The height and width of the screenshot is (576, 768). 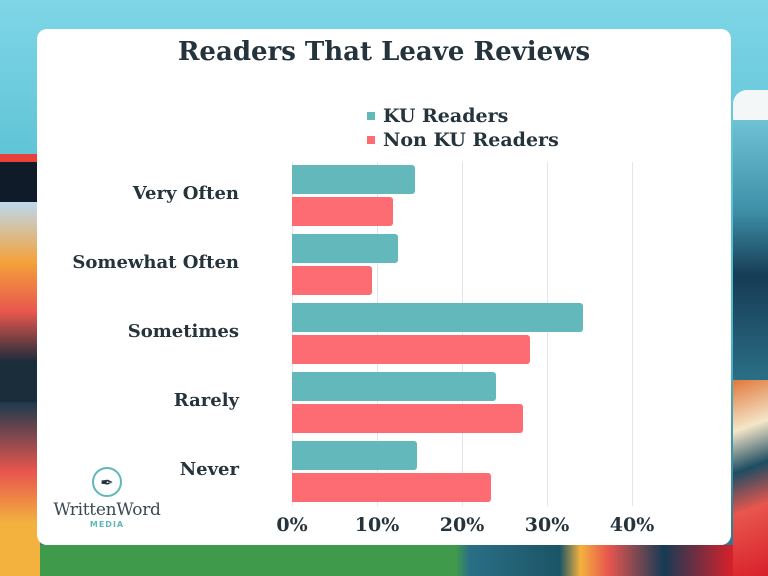 I want to click on background-stripe, so click(x=20, y=158).